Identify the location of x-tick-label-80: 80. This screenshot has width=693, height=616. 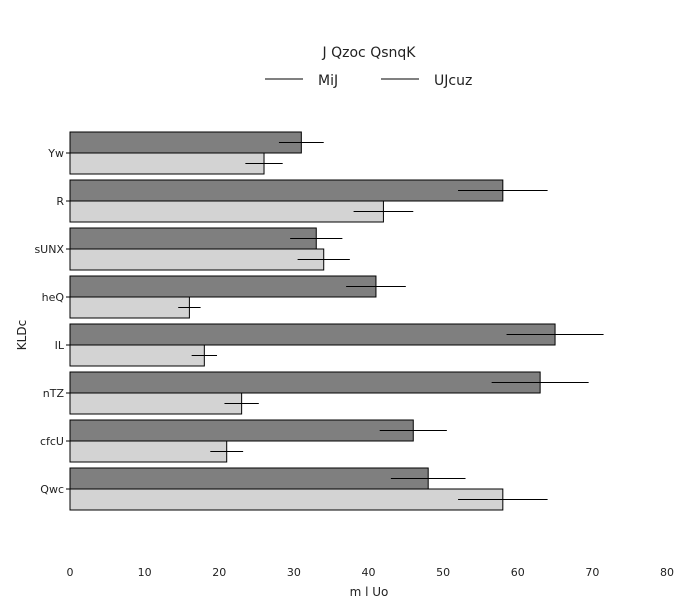
(667, 572).